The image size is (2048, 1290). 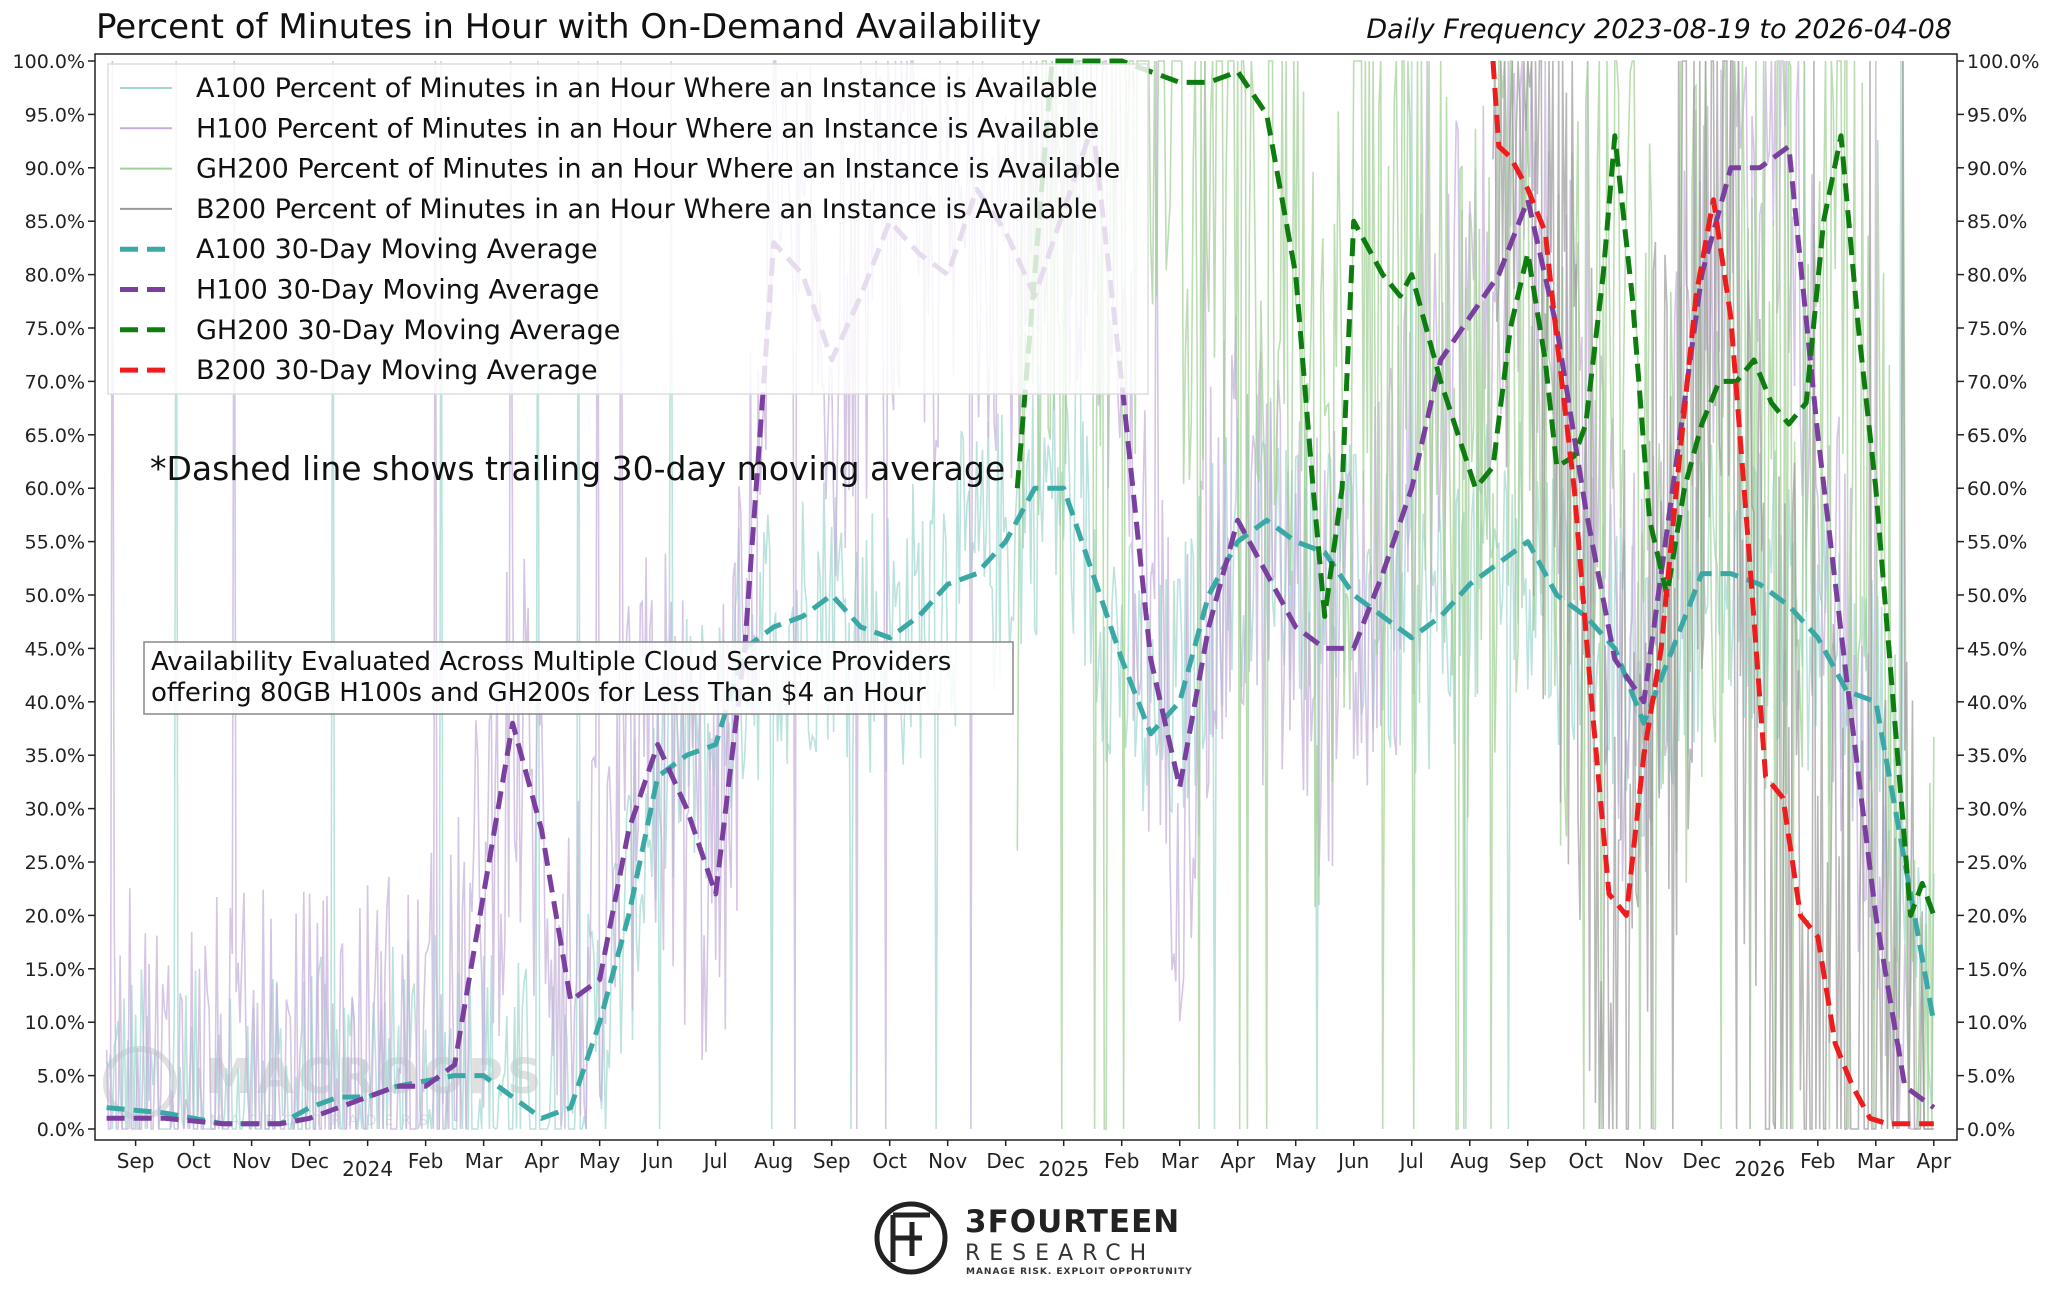 What do you see at coordinates (408, 330) in the screenshot?
I see `legend-label: GH200 30-Day Moving Average` at bounding box center [408, 330].